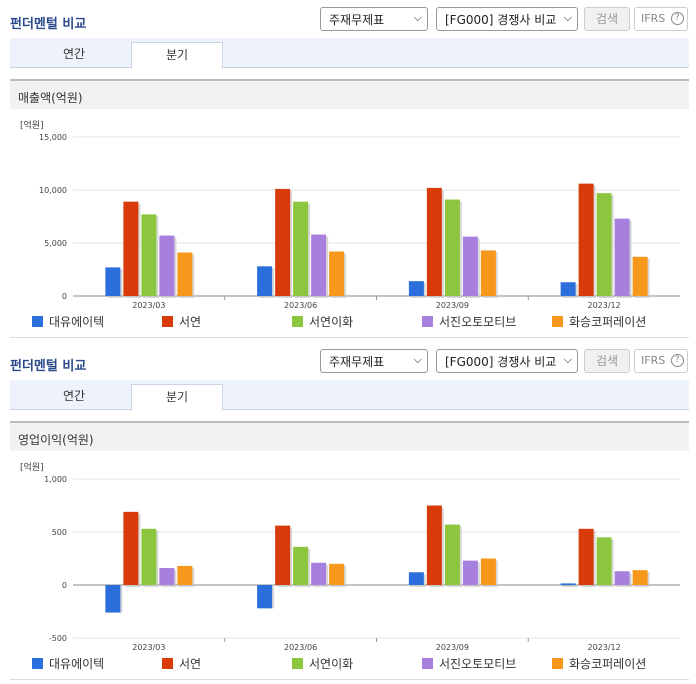 The height and width of the screenshot is (684, 696). What do you see at coordinates (58, 638) in the screenshot?
I see `y-tick-label: -500` at bounding box center [58, 638].